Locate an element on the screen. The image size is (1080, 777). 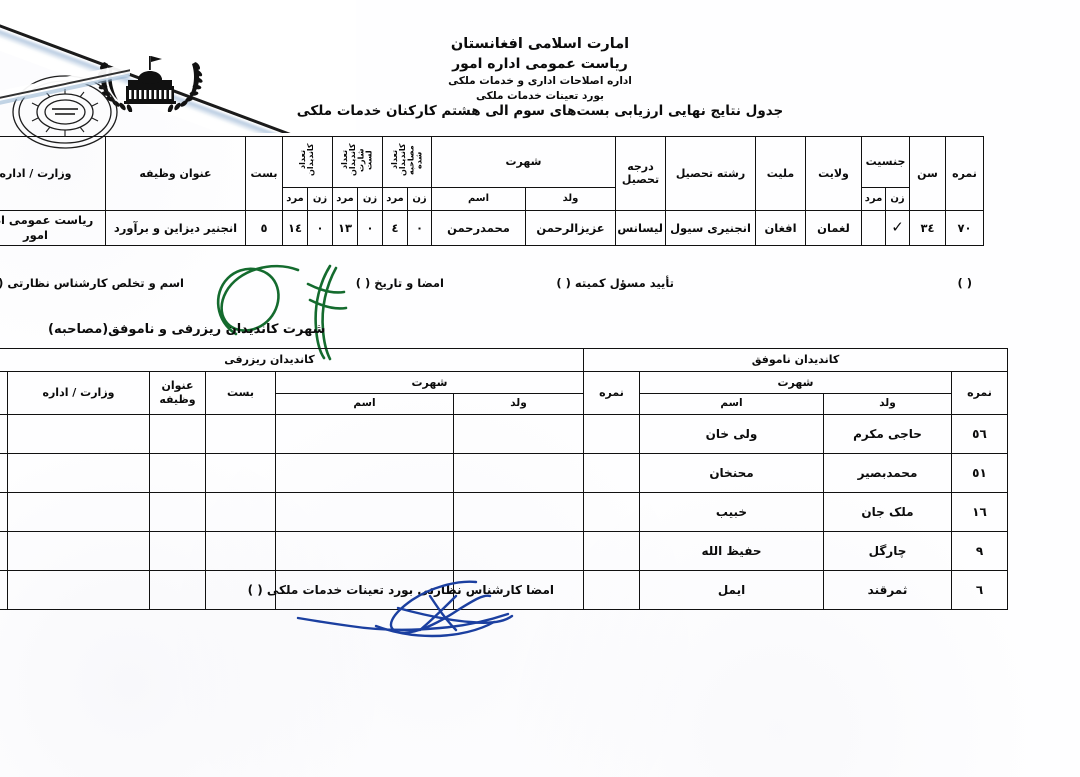
cell-failed-name: حفیظ الله is located at coordinates (731, 551).